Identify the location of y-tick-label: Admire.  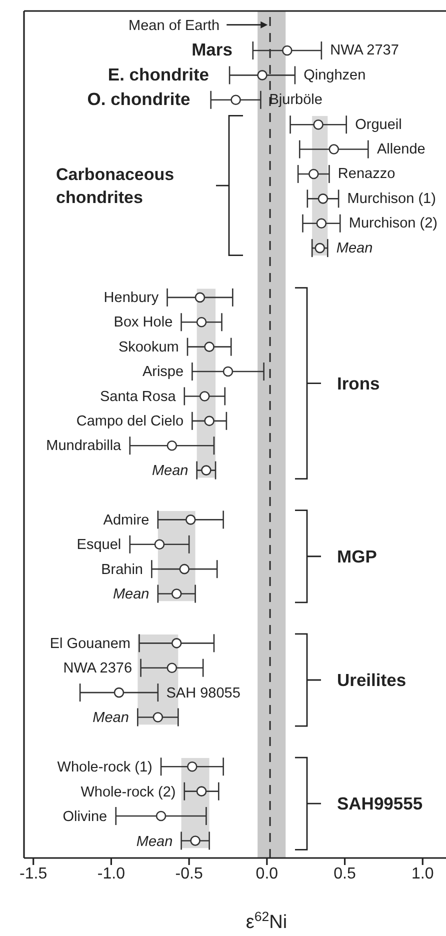
(126, 520).